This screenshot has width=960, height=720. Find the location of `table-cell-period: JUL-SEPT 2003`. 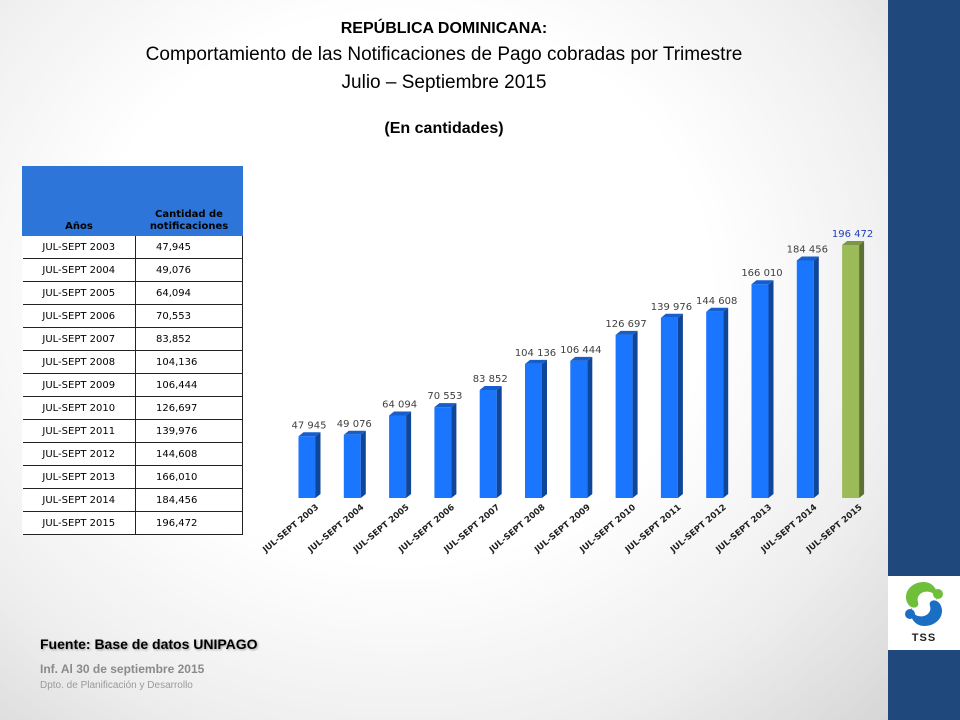

table-cell-period: JUL-SEPT 2003 is located at coordinates (79, 247).